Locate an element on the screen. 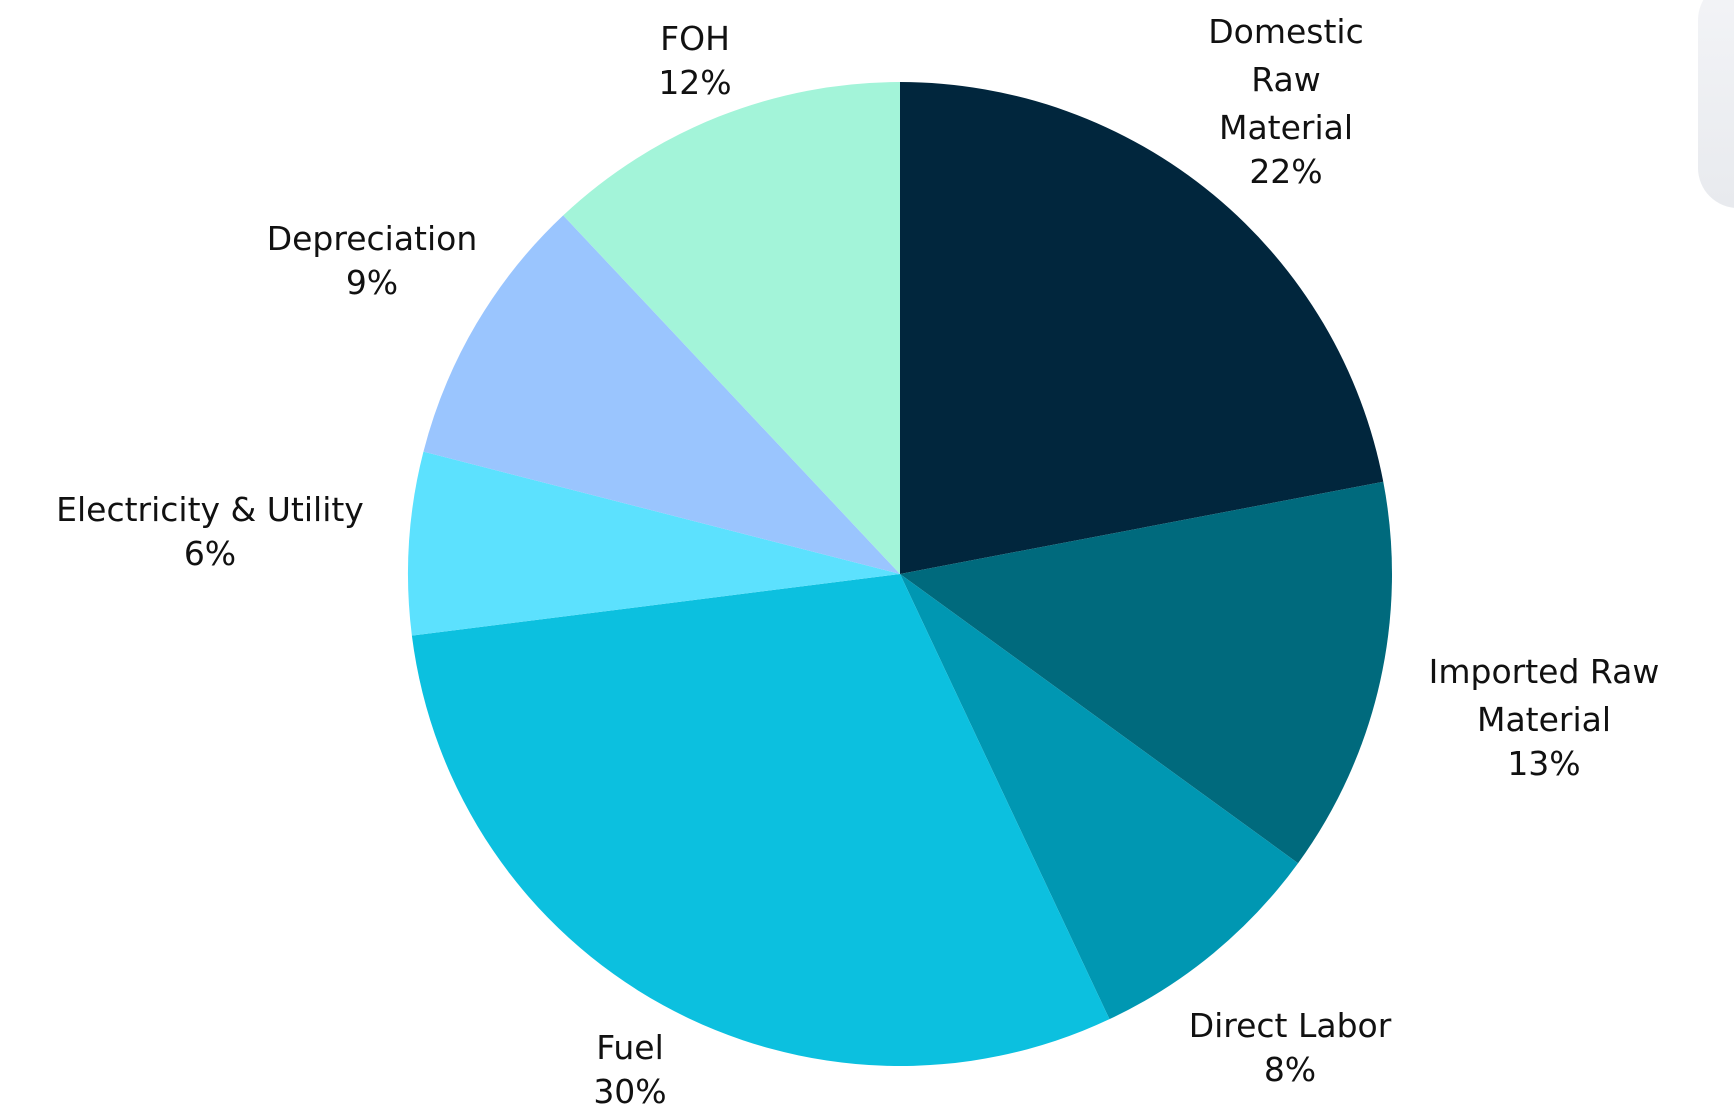 Image resolution: width=1734 pixels, height=1111 pixels. slice-label: Domestic Raw Material 22% is located at coordinates (1286, 99).